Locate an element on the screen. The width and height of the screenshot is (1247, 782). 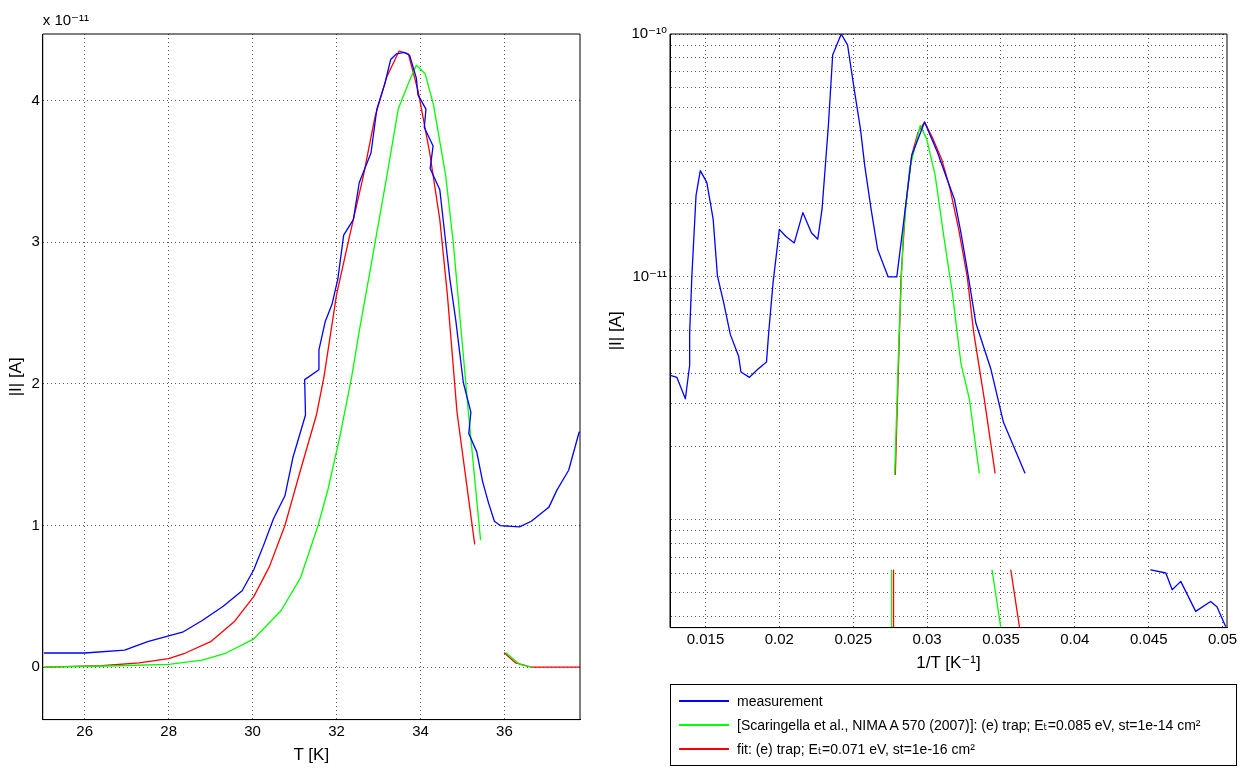
x-tick-label: 0.04 is located at coordinates (1075, 638).